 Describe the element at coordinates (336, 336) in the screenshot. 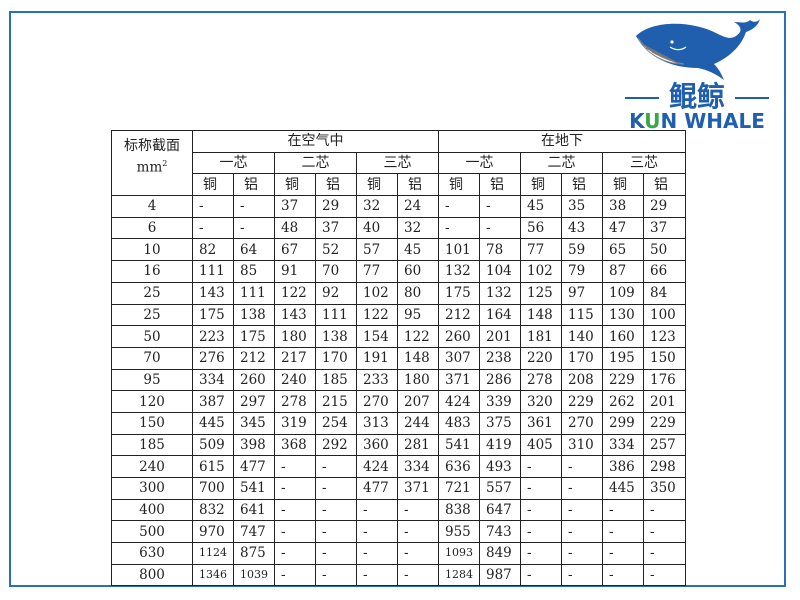

I see `ampacity-cell: 138` at that location.